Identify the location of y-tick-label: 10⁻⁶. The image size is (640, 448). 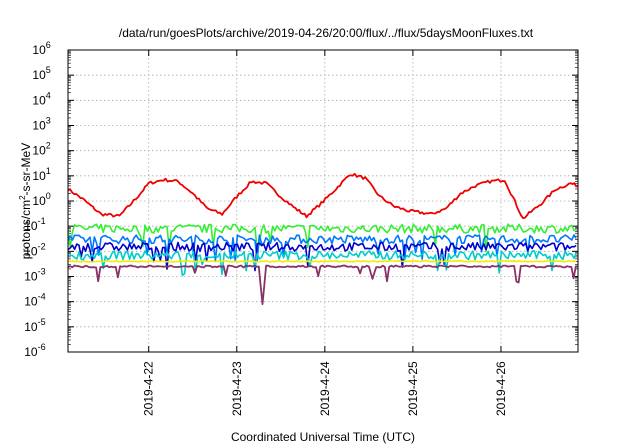
(34, 350).